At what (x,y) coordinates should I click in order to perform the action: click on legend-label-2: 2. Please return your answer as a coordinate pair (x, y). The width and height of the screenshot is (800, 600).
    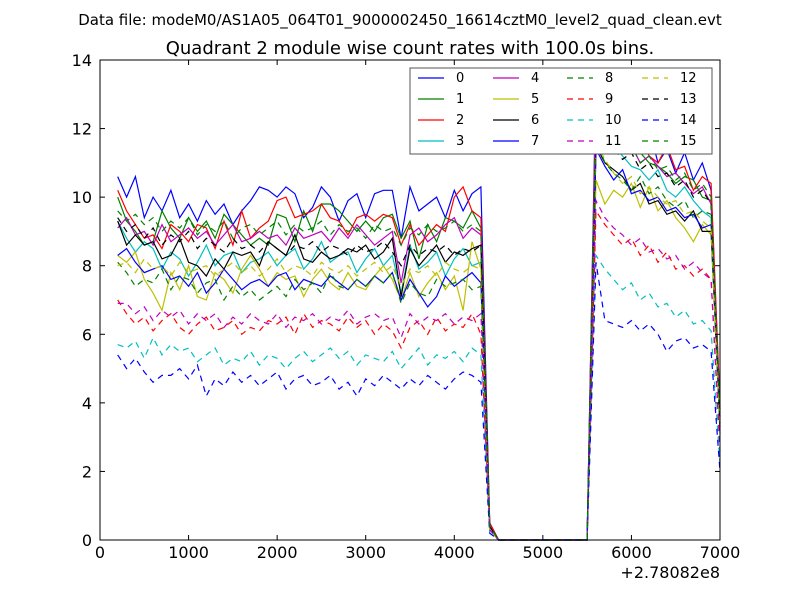
    Looking at the image, I should click on (460, 120).